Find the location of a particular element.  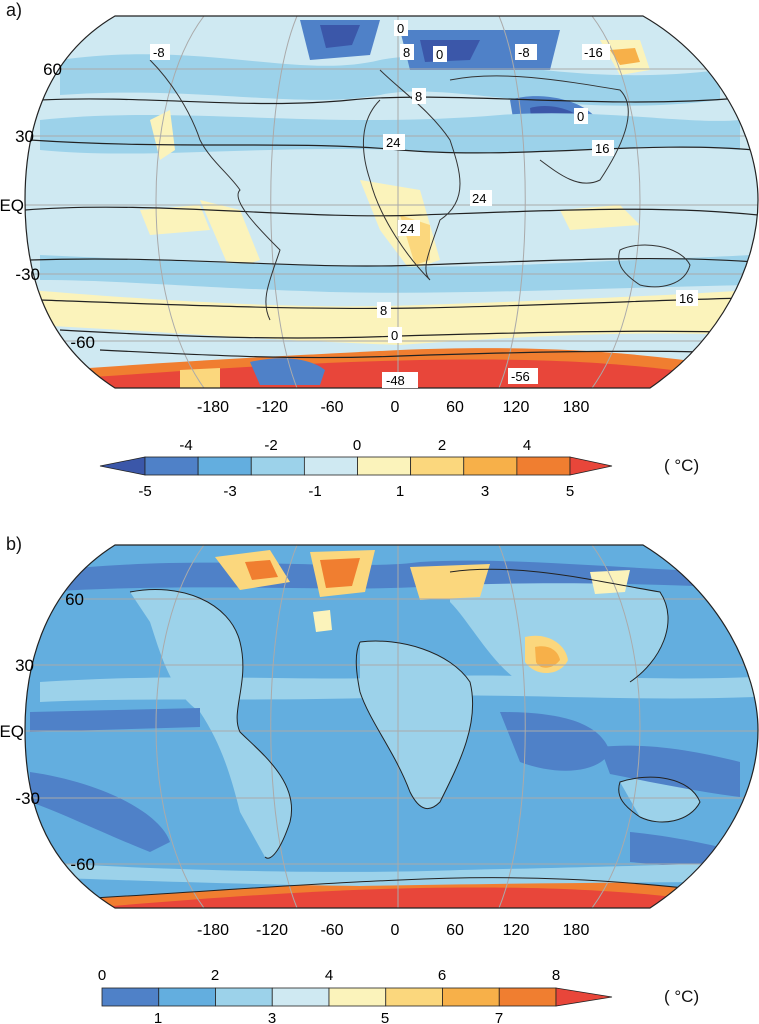

colorbar-a: -4 -2 0 2 4 -5 -3 -1 1 3 5 is located at coordinates (356, 468).